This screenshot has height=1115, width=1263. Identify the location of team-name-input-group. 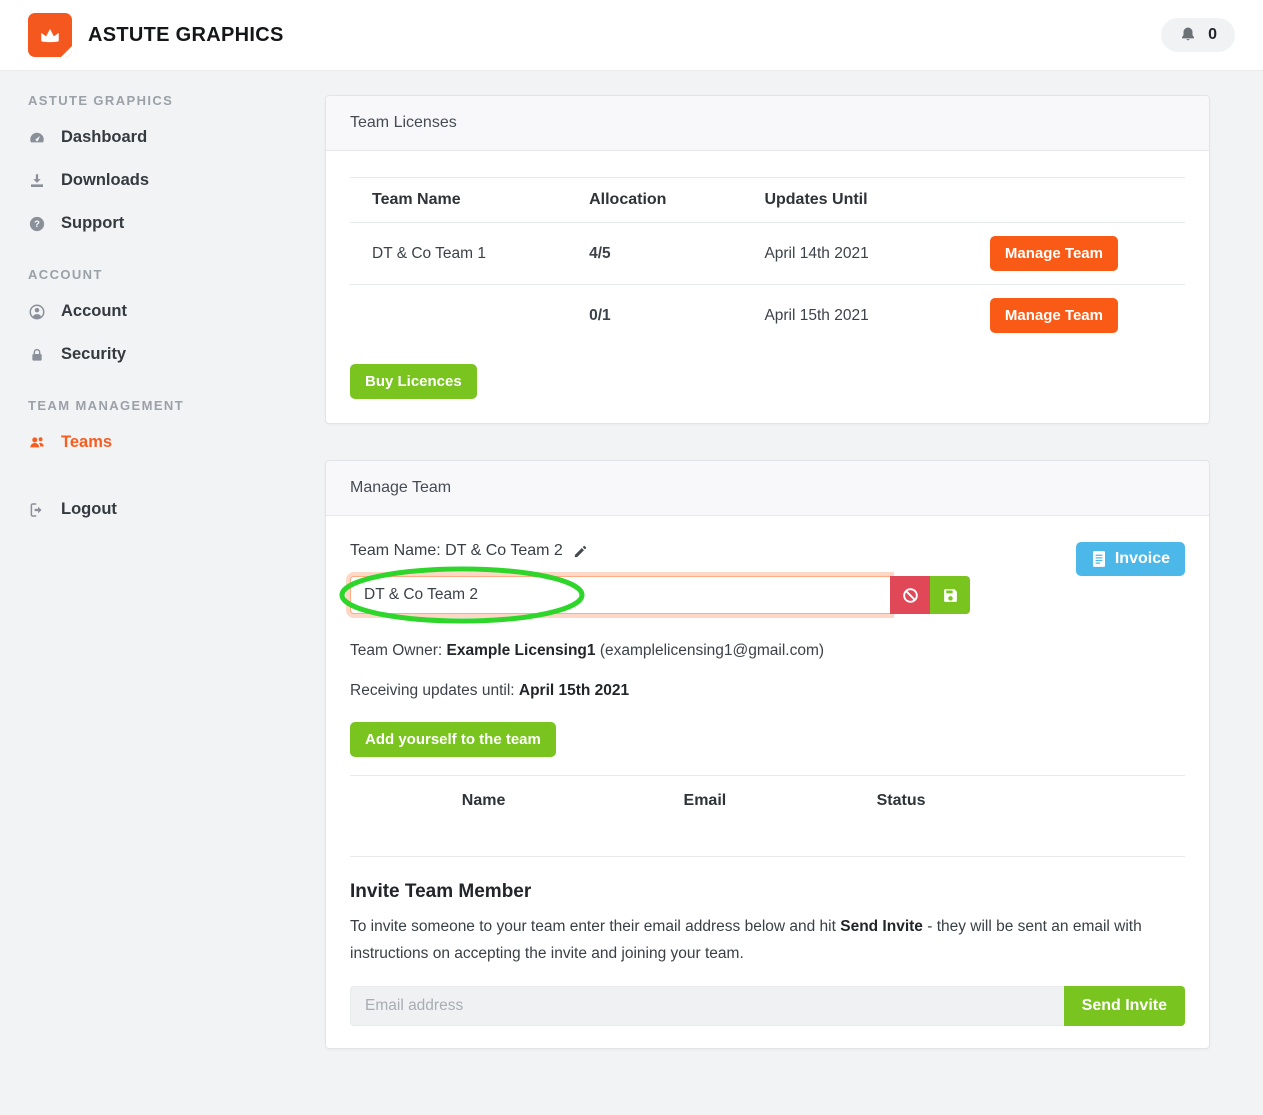
(654, 595).